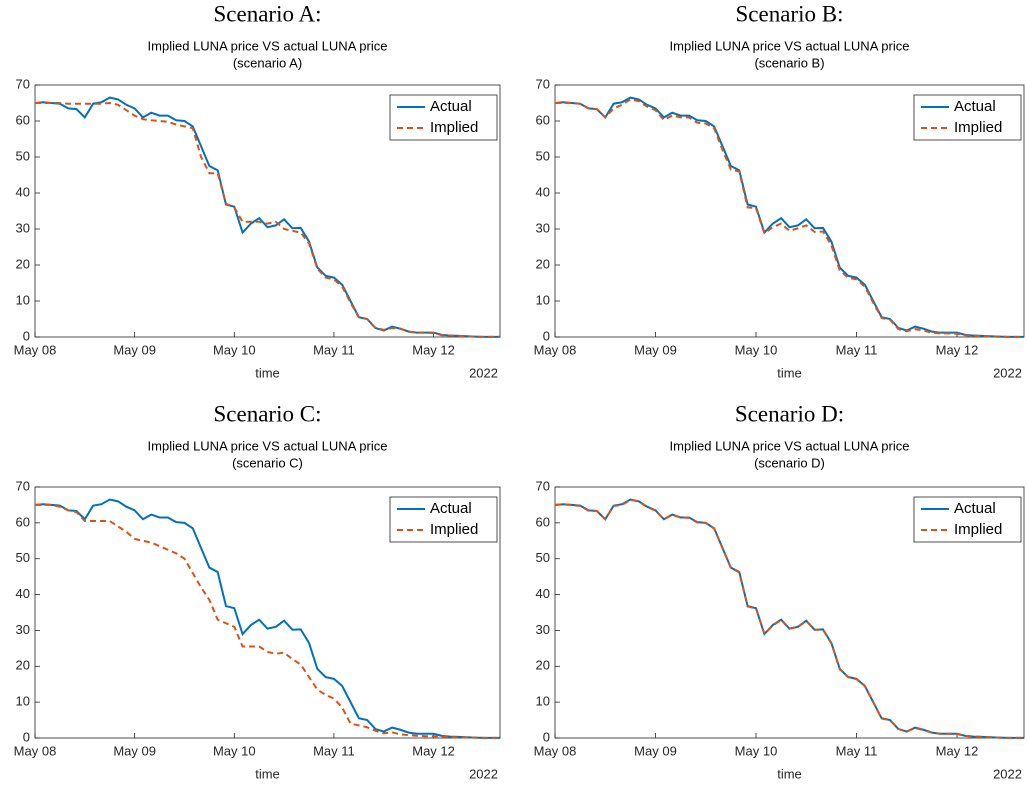 This screenshot has width=1027, height=787. I want to click on chart-subtitle: (scenario B), so click(789, 62).